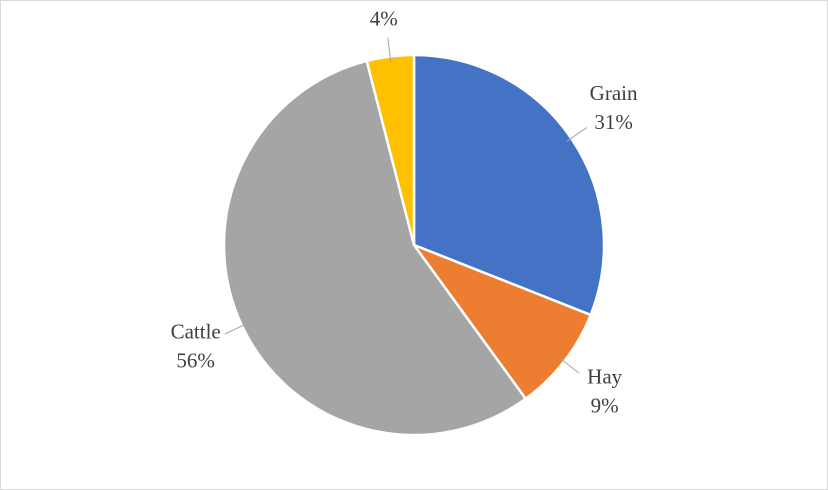 This screenshot has height=490, width=828. What do you see at coordinates (614, 93) in the screenshot?
I see `slice-label: Grain` at bounding box center [614, 93].